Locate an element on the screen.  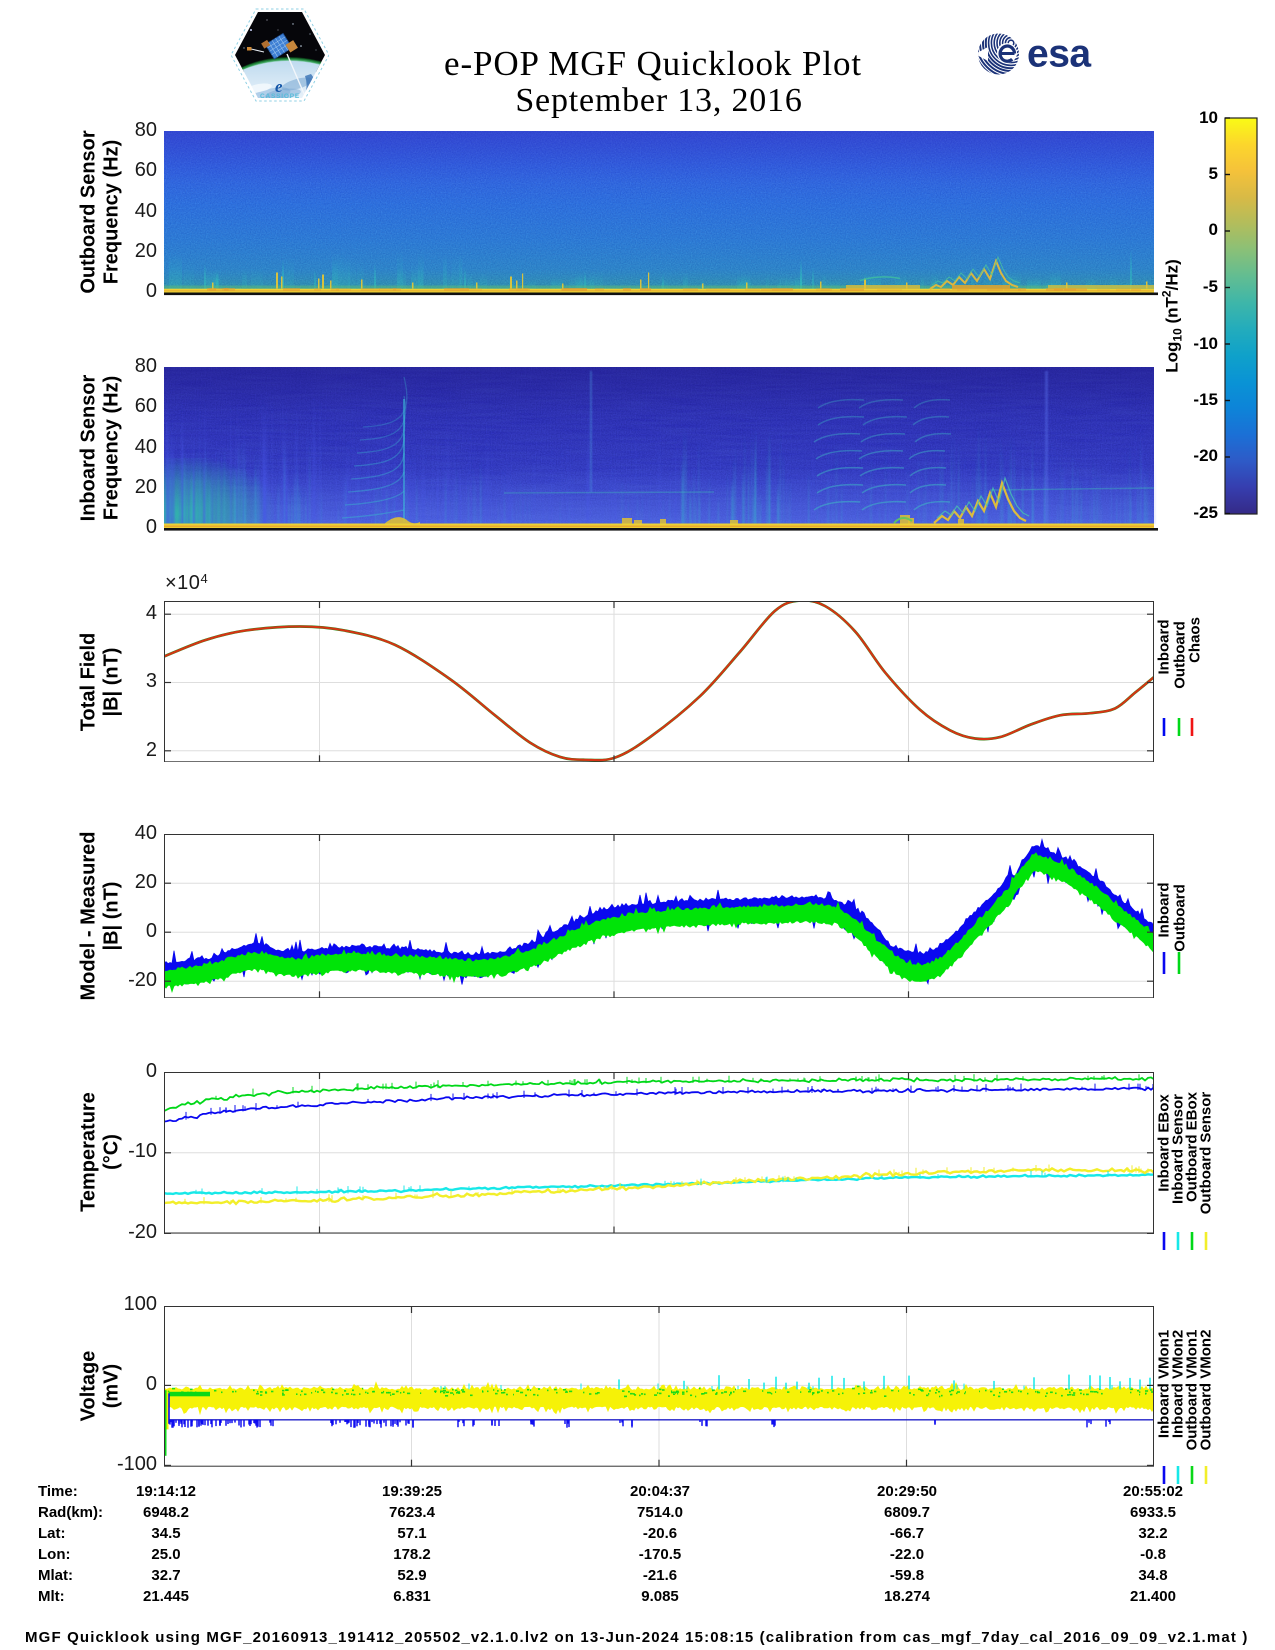
svg-text: CASSIOPE is located at coordinates (280, 96).